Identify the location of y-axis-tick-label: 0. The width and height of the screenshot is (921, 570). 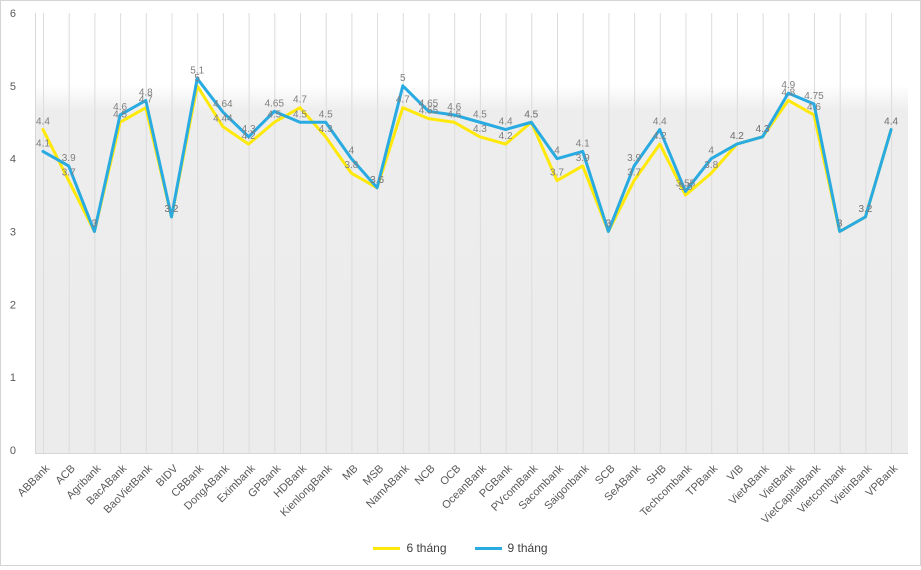
(13, 451).